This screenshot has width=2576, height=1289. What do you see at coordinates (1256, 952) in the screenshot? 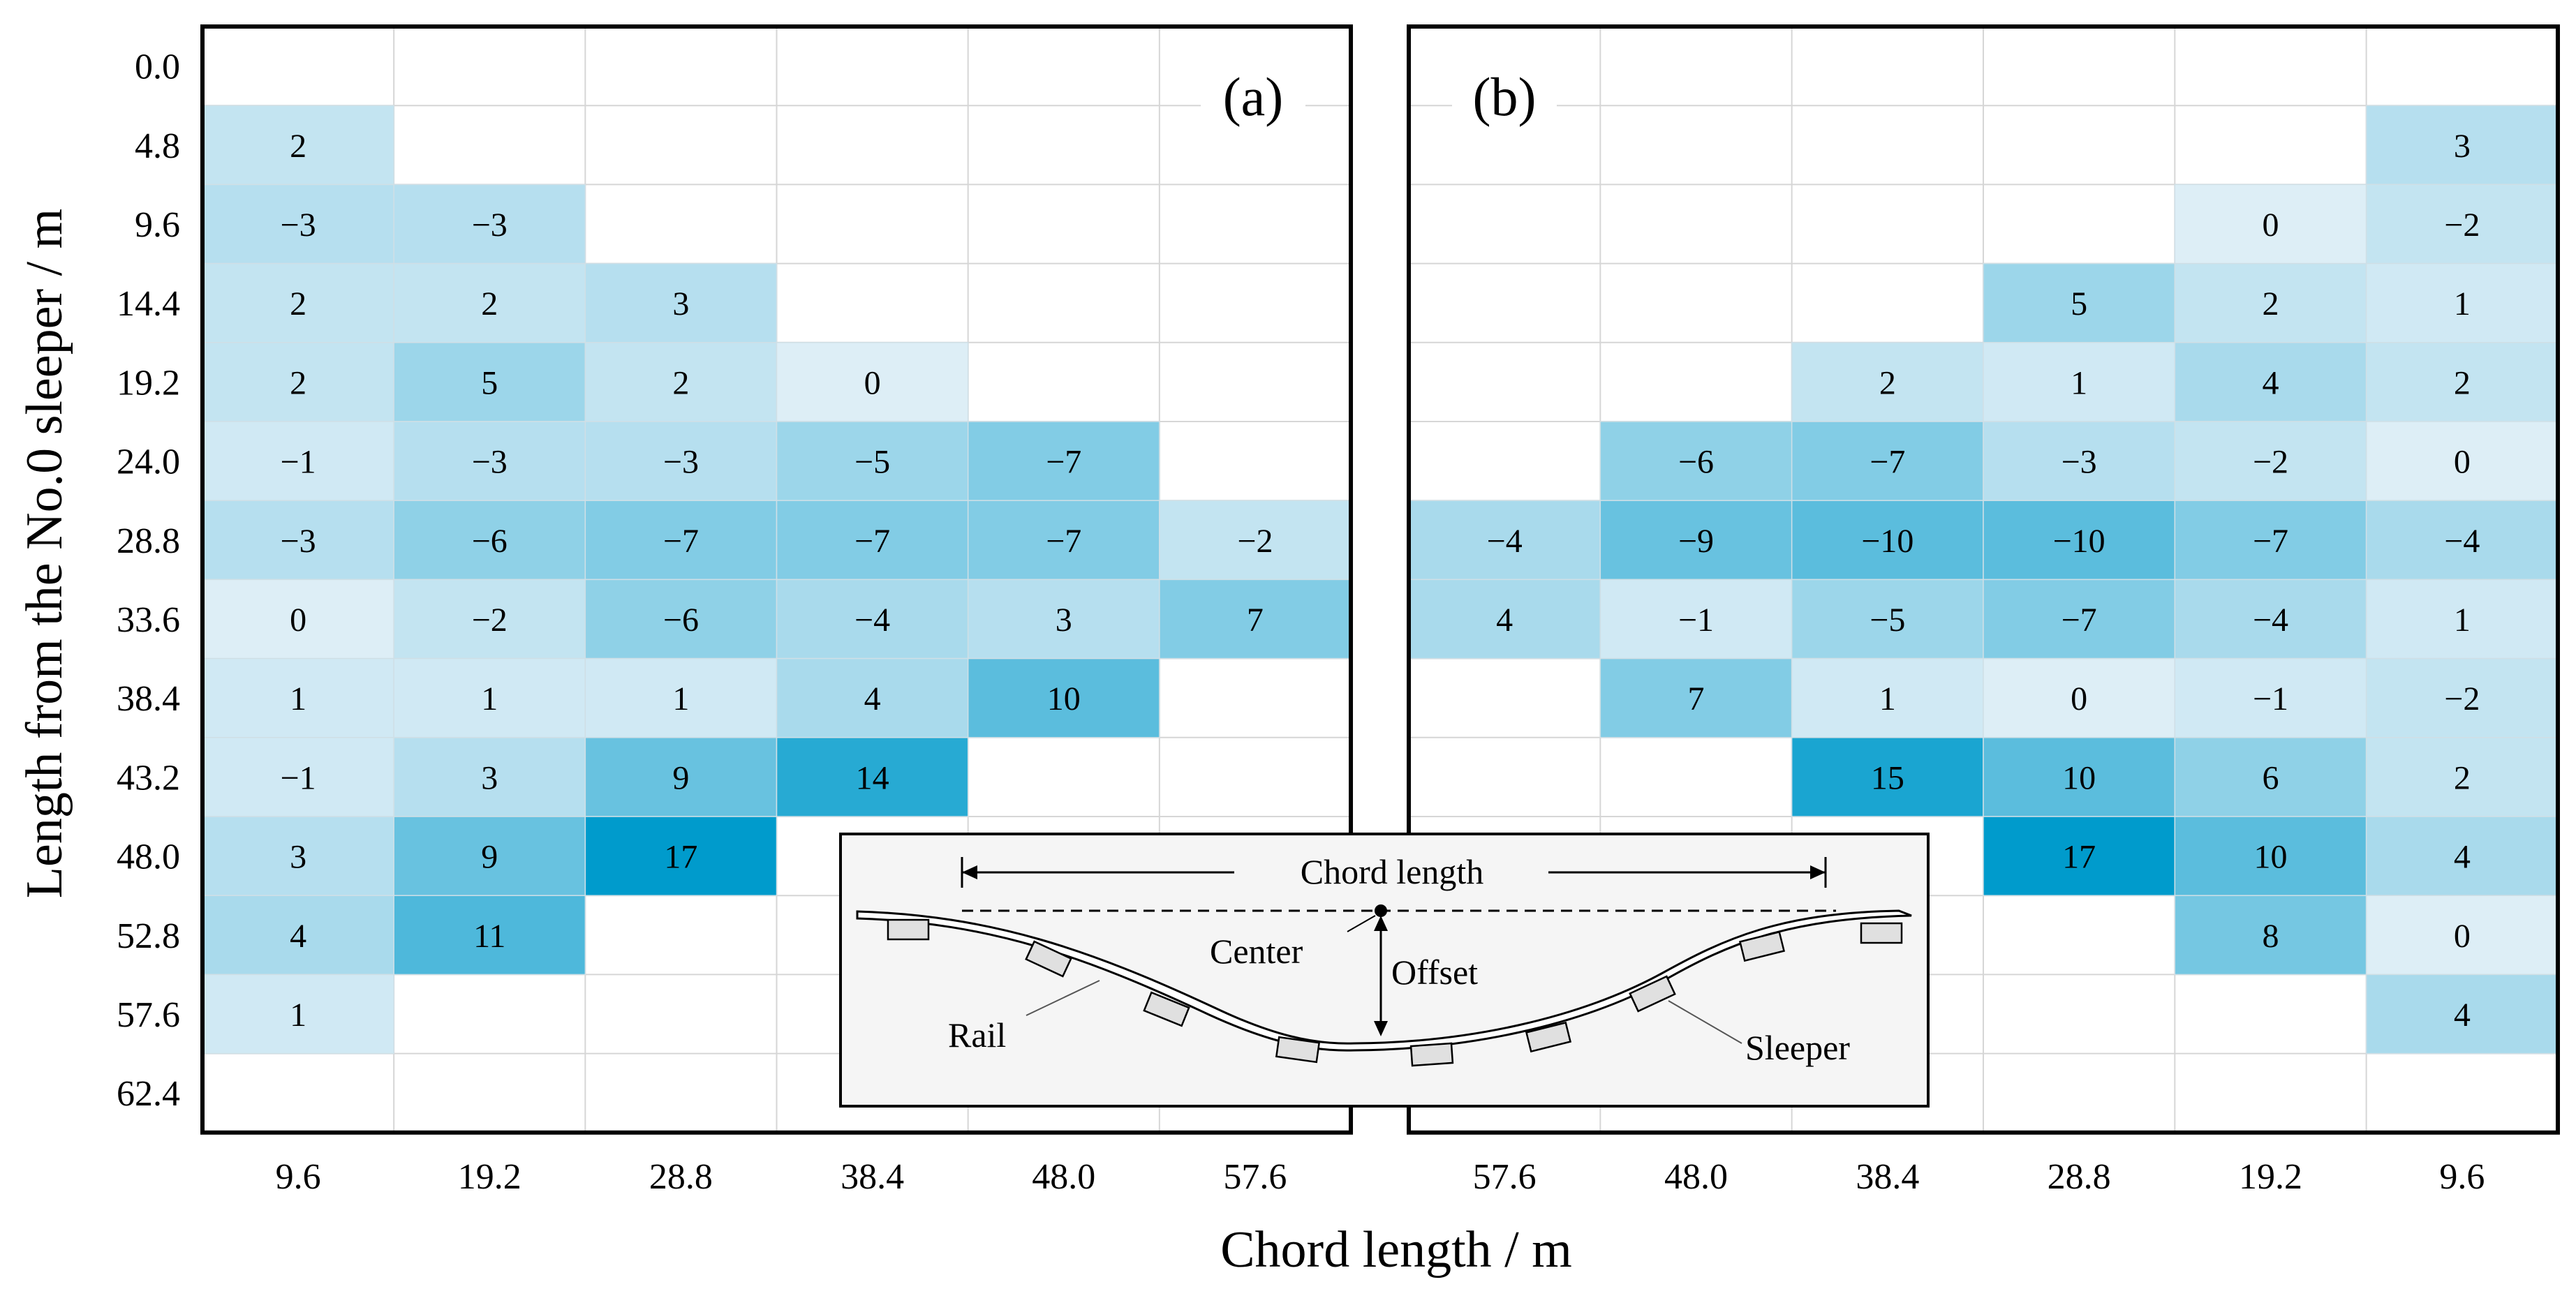
I see `inset-center-label: Center` at bounding box center [1256, 952].